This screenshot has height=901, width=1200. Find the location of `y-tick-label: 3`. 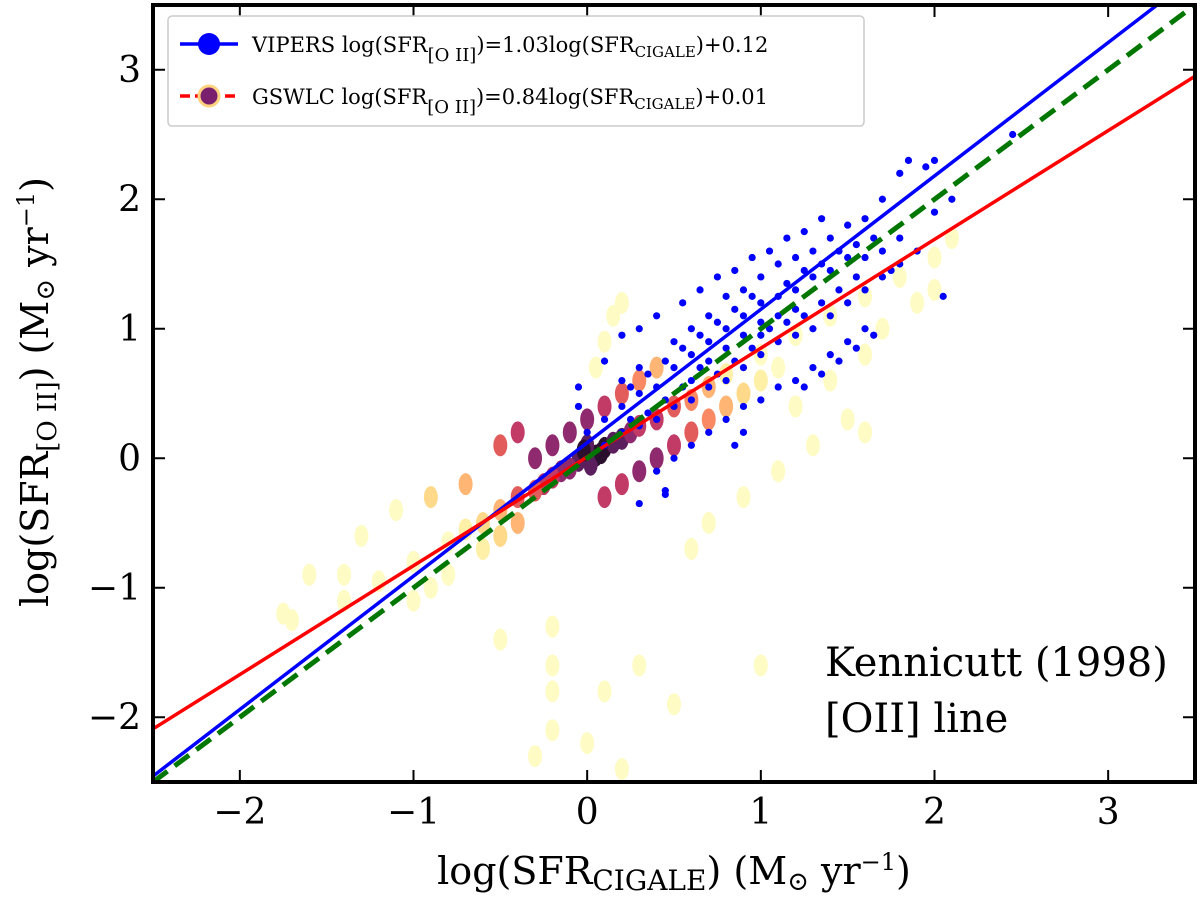

y-tick-label: 3 is located at coordinates (129, 70).